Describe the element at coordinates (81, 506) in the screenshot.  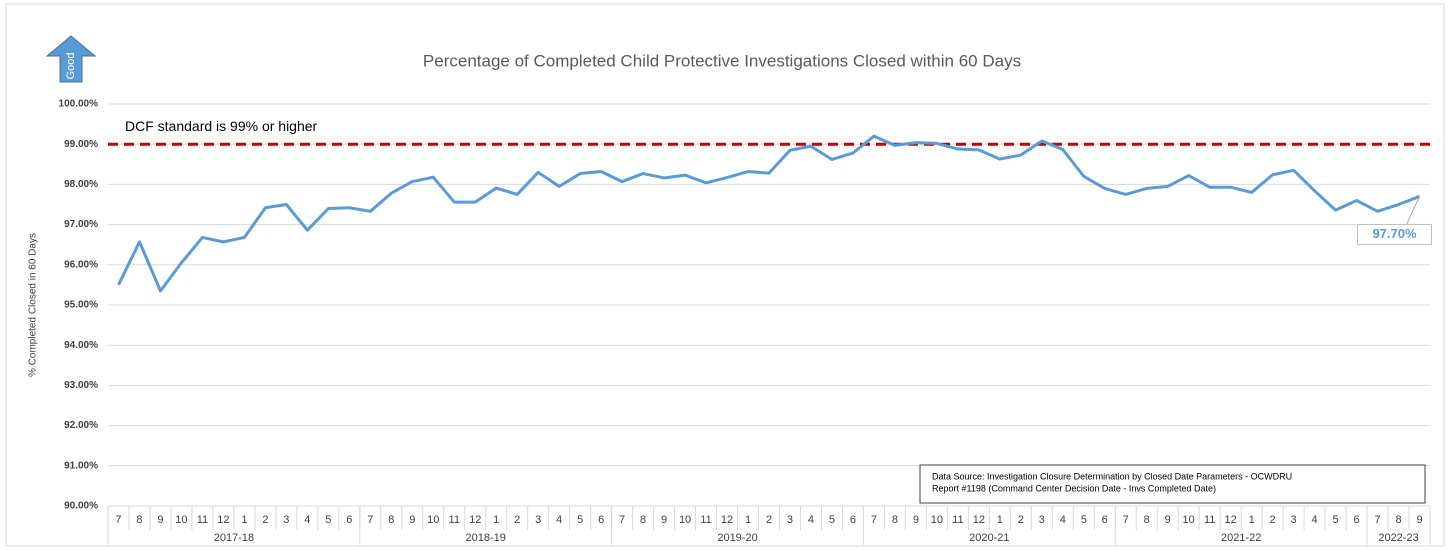
I see `y-tick-label: 90.00%` at that location.